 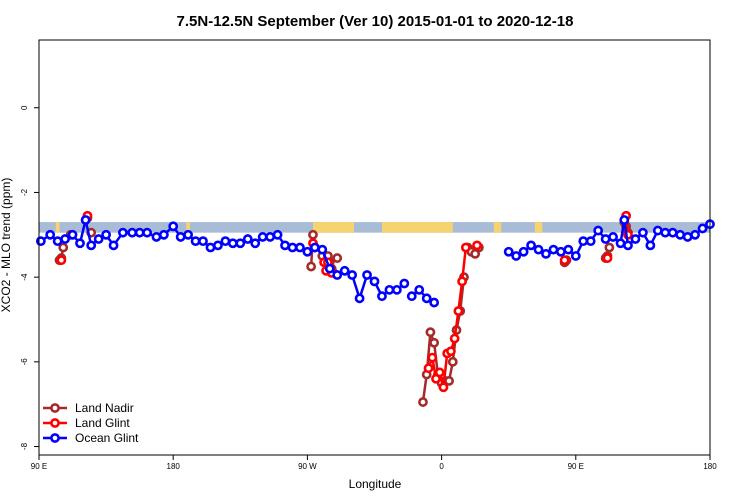 I want to click on y-tick-label: -6, so click(x=24, y=362).